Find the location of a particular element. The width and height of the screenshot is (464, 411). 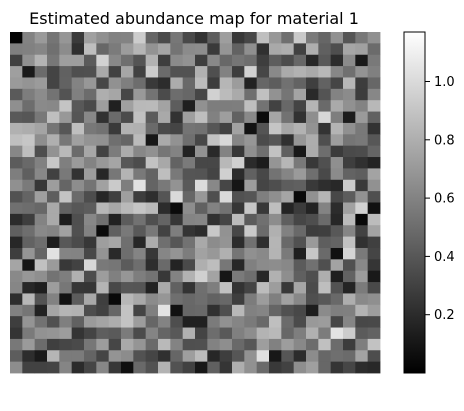

colorbar is located at coordinates (414, 202).